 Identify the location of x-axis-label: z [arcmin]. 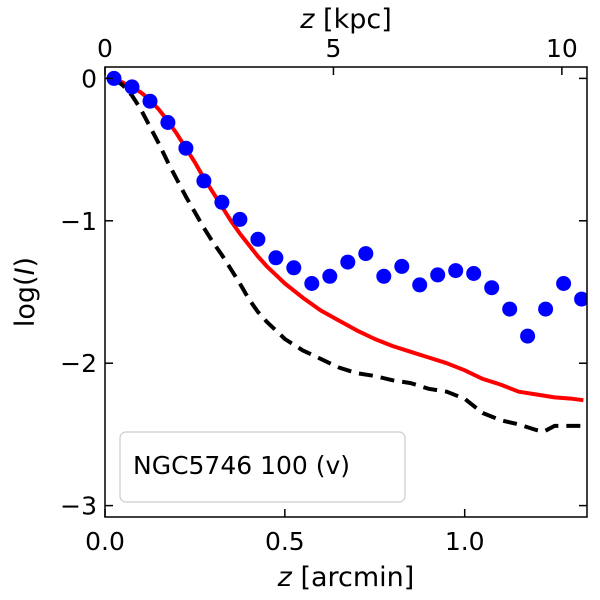
(346, 577).